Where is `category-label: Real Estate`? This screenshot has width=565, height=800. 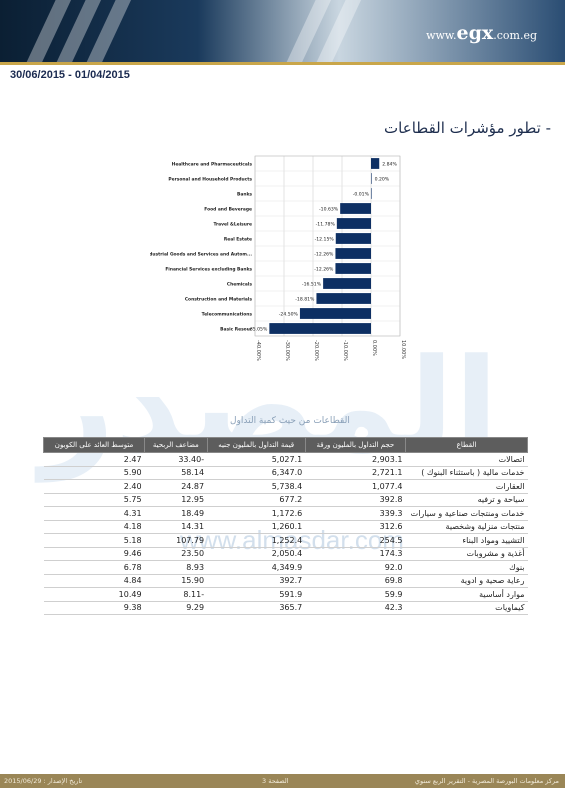 category-label: Real Estate is located at coordinates (238, 240).